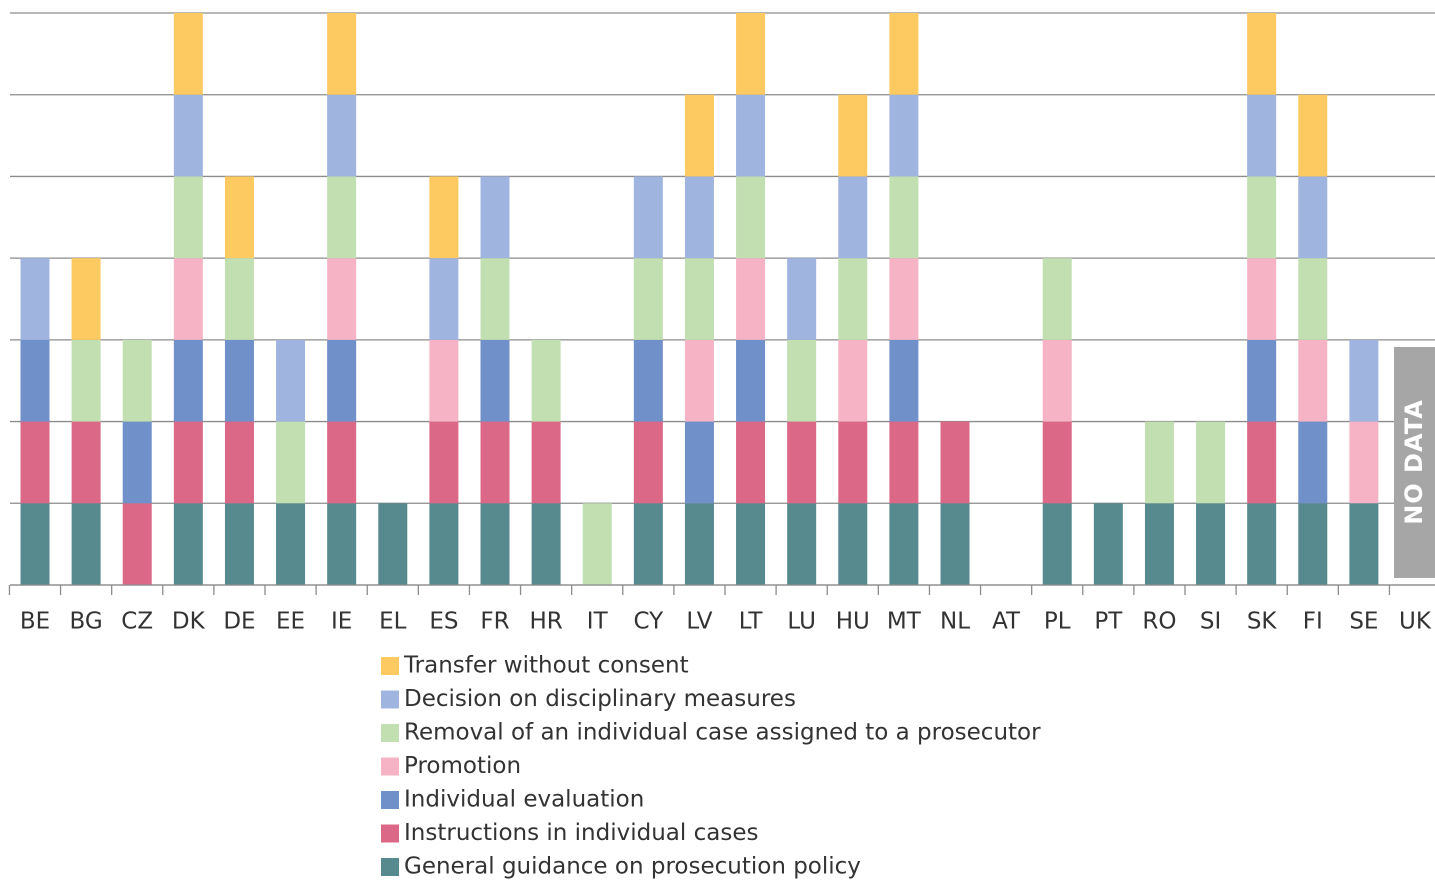 Image resolution: width=1435 pixels, height=880 pixels. Describe the element at coordinates (801, 622) in the screenshot. I see `x-tick-label: LU` at that location.